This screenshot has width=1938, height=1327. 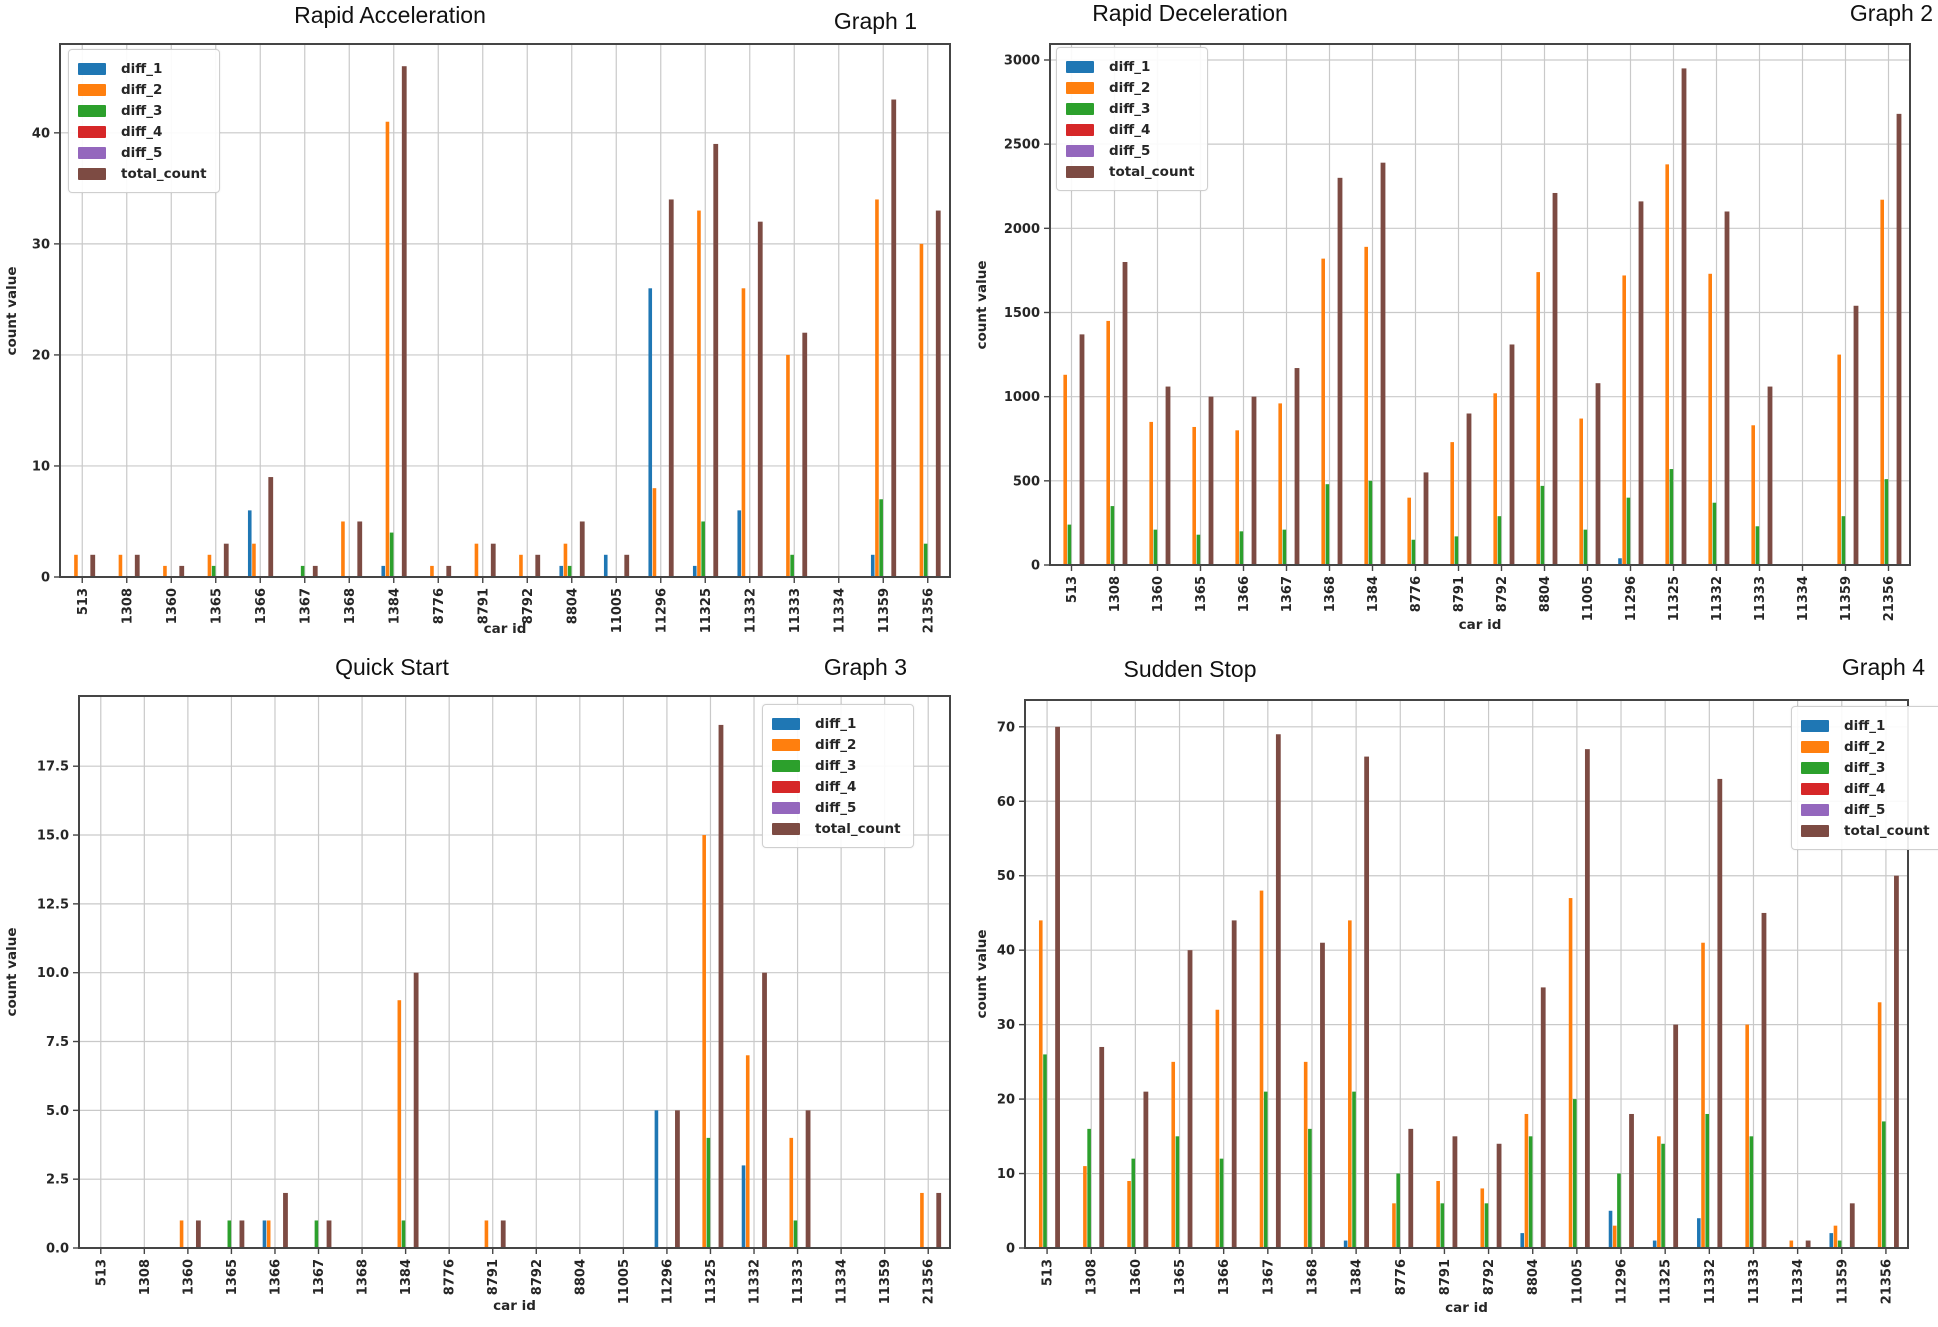 I want to click on svg-text: 0, so click(x=1035, y=566).